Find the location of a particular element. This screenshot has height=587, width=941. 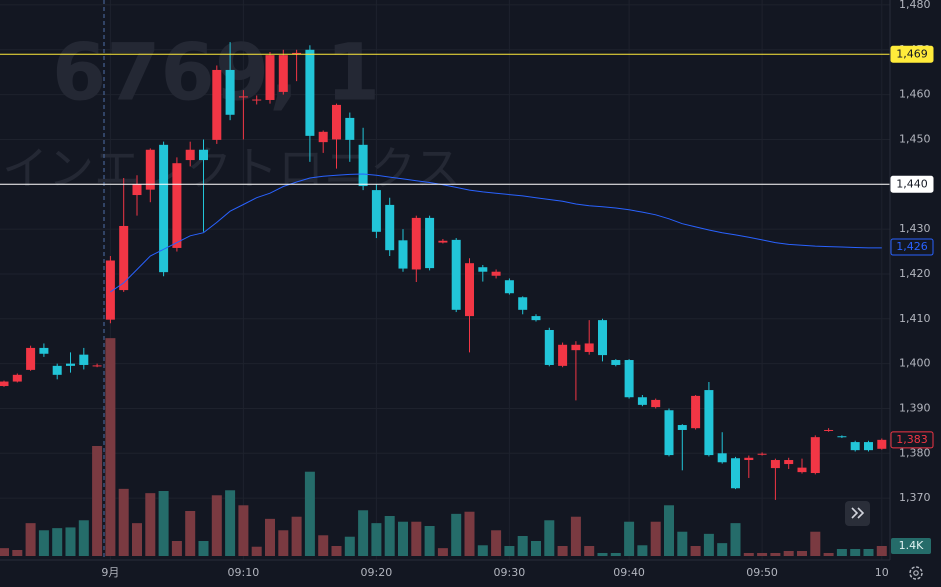

gear-center is located at coordinates (916, 573).